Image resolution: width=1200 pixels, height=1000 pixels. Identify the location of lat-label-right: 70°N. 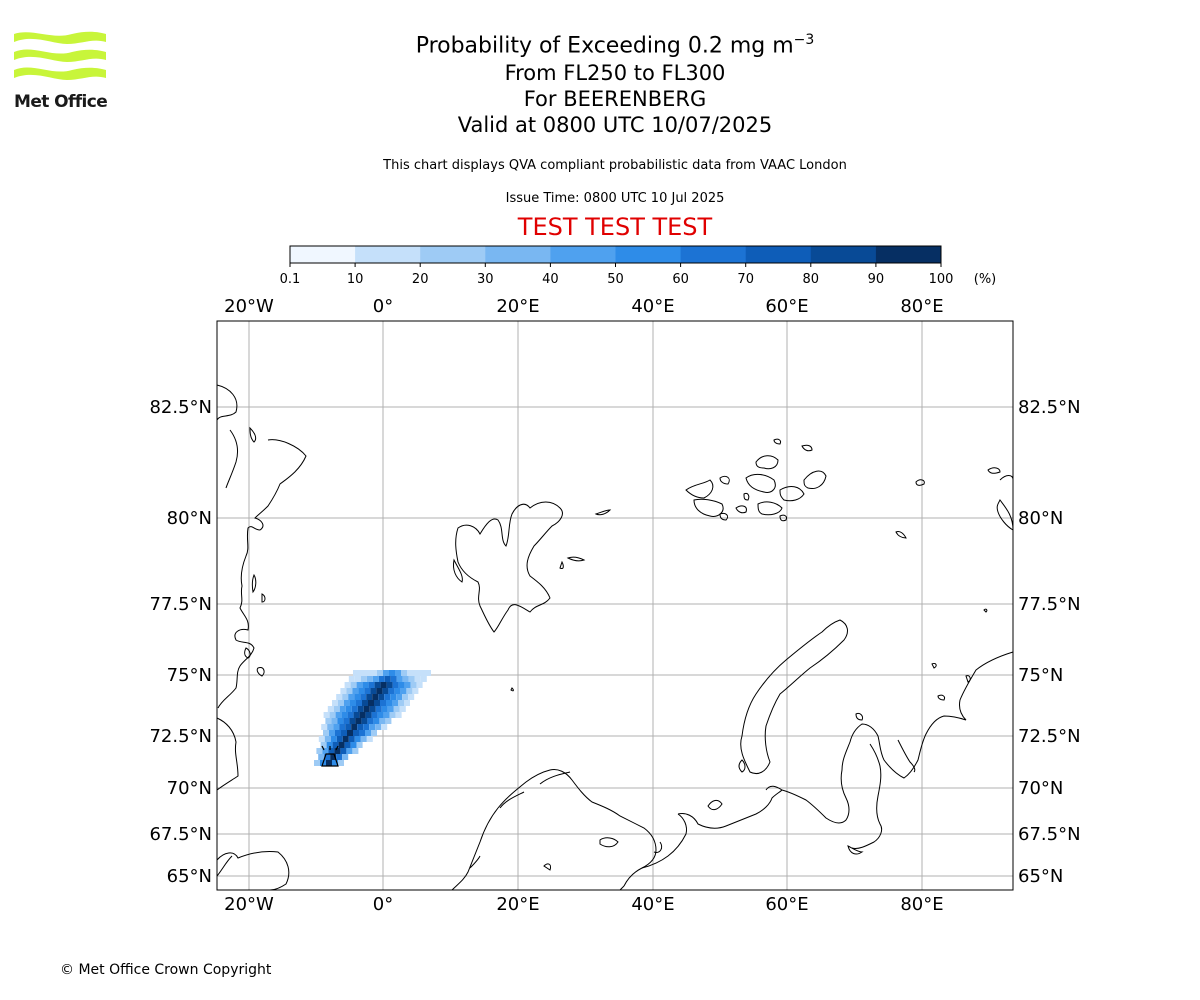
(1040, 788).